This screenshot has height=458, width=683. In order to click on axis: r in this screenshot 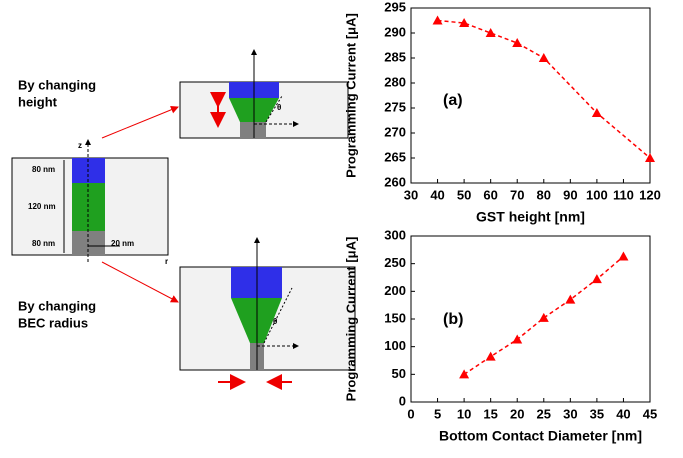, I will do `click(166, 261)`.